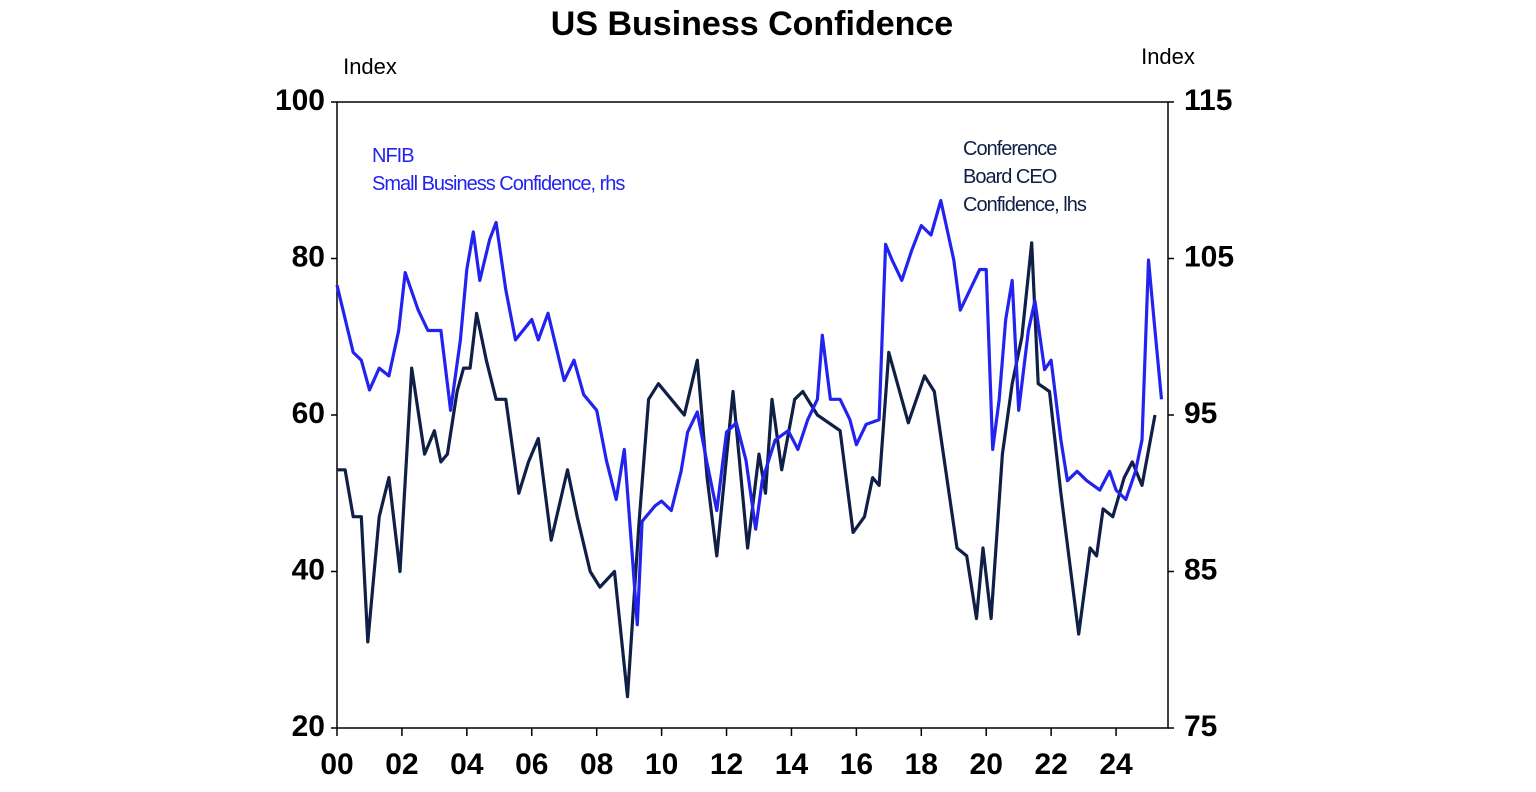 The image size is (1536, 792). What do you see at coordinates (1208, 100) in the screenshot?
I see `y2-tick-label: 115` at bounding box center [1208, 100].